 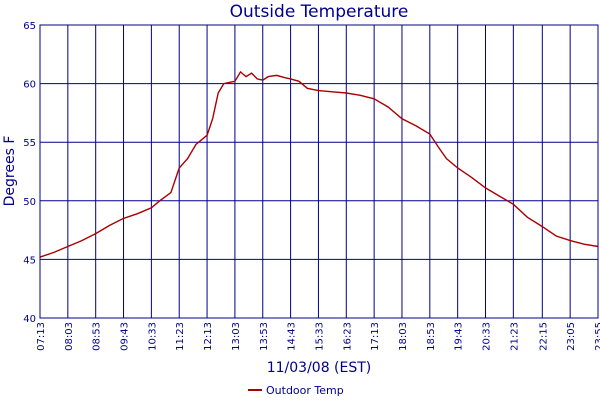 I want to click on x-tick-label: 19:43, so click(x=459, y=336).